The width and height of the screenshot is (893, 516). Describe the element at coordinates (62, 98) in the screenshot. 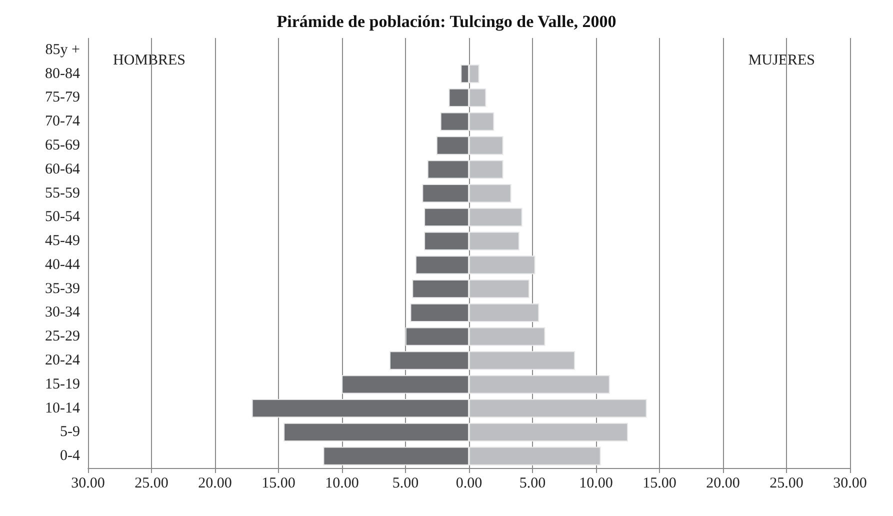

I see `y-tick-label: 75-79` at that location.